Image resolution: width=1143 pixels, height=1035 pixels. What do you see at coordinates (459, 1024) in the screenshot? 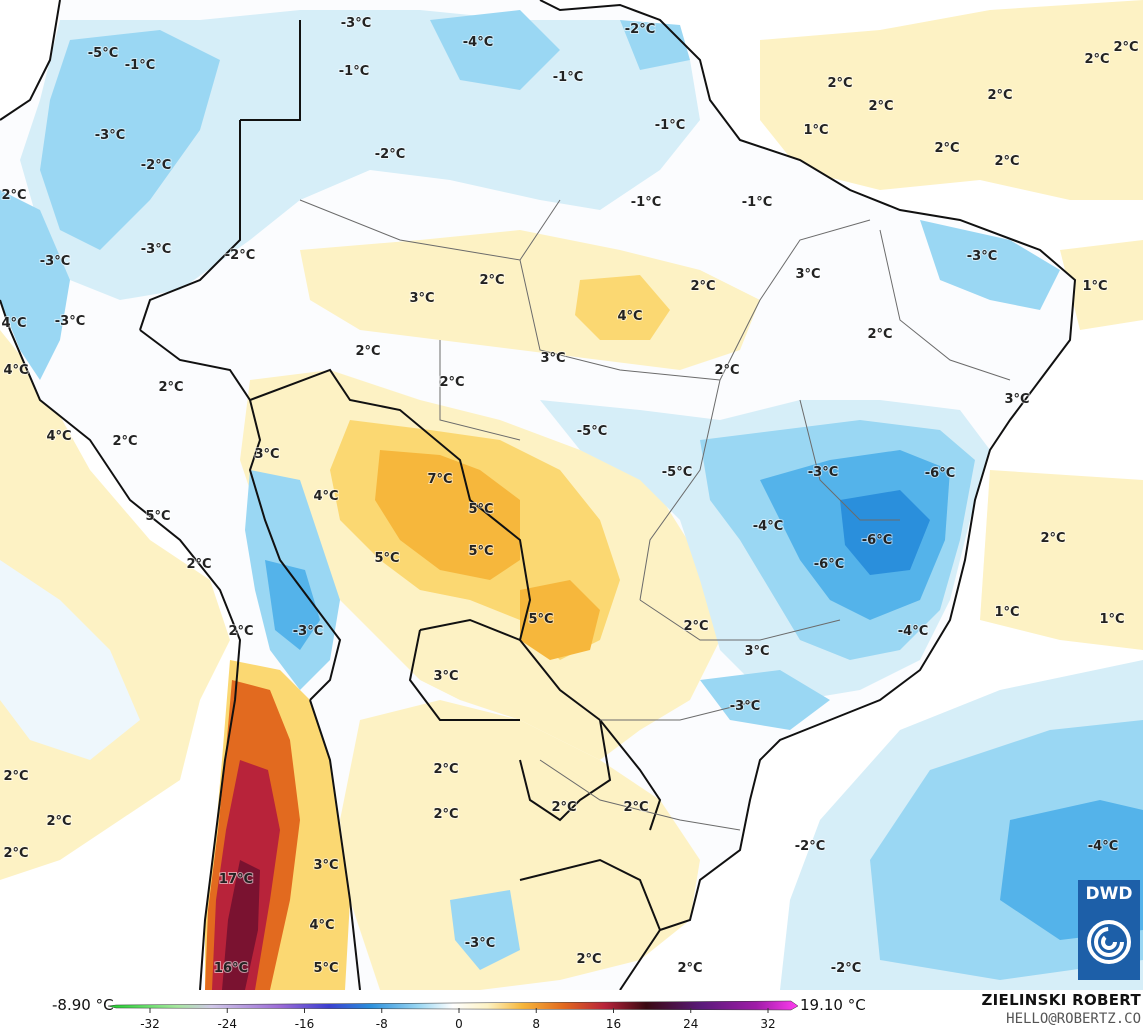
I see `legend-tick-label: 0` at bounding box center [459, 1024].